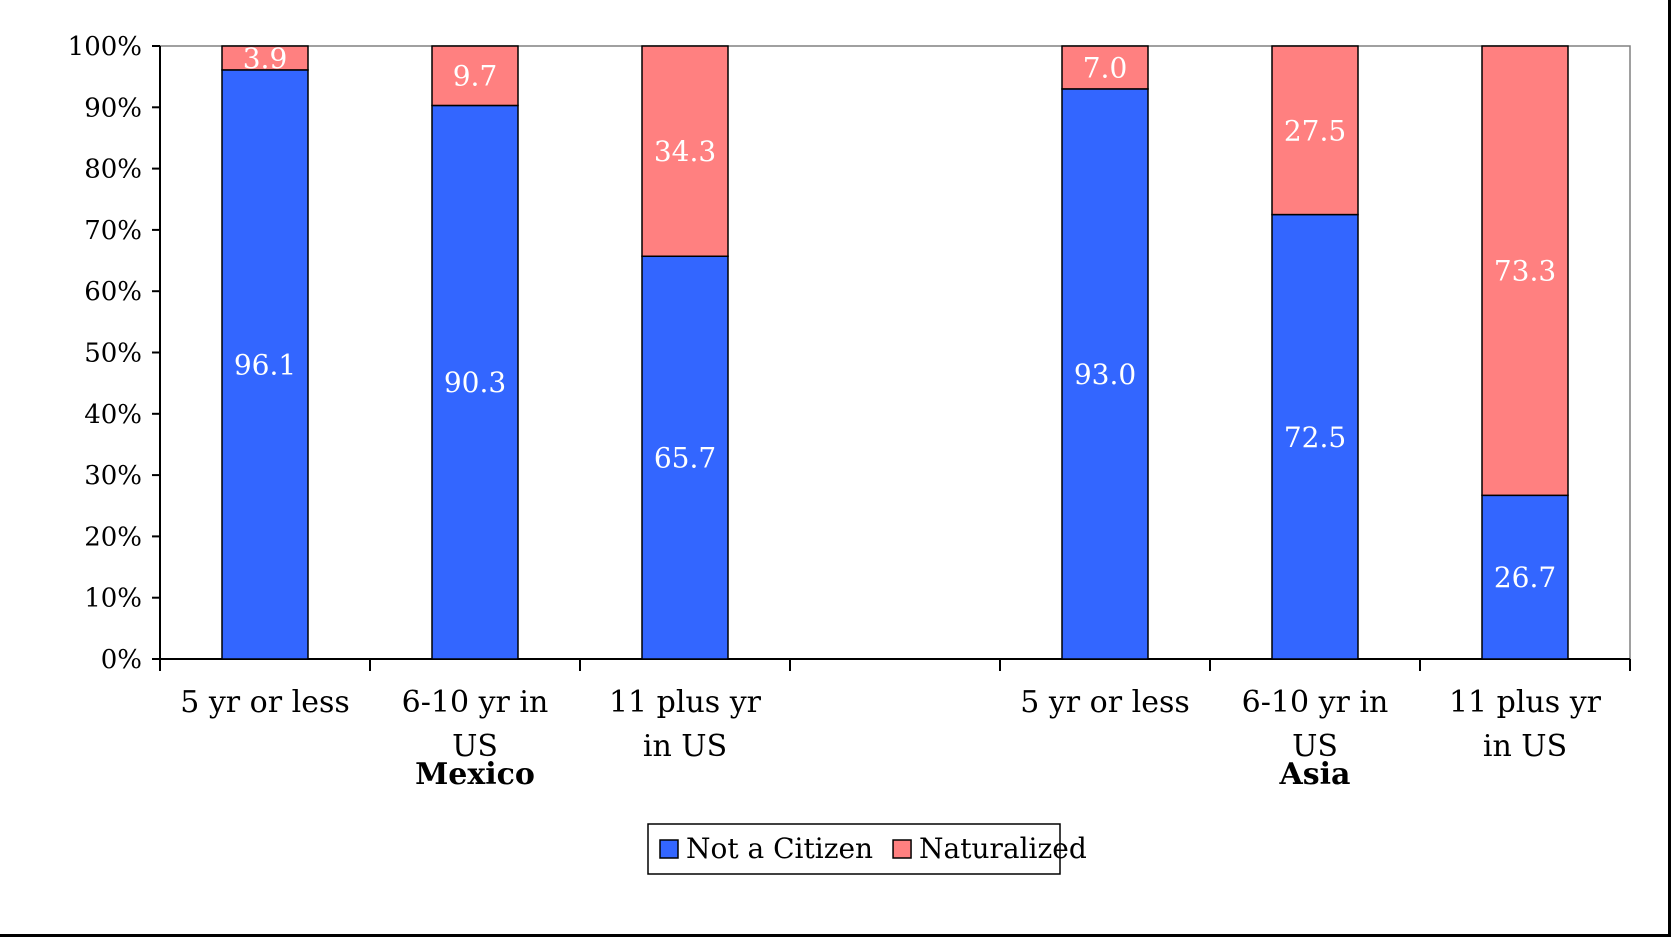 The image size is (1671, 937). Describe the element at coordinates (113, 170) in the screenshot. I see `y-tick-label: 80%` at that location.